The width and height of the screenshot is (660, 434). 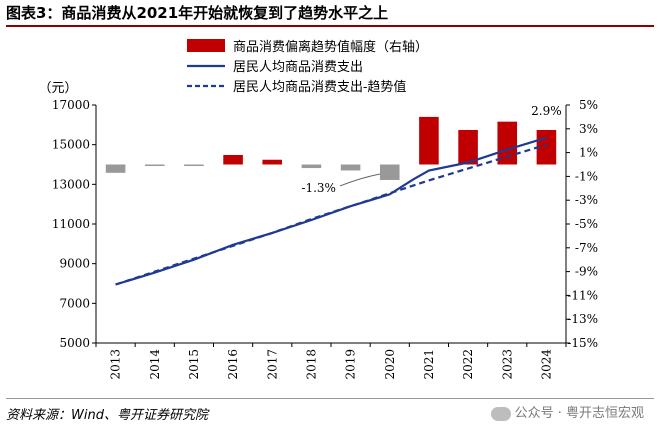 What do you see at coordinates (579, 413) in the screenshot?
I see `watermark-text: 公众号 · 粤开志恒宏观` at bounding box center [579, 413].